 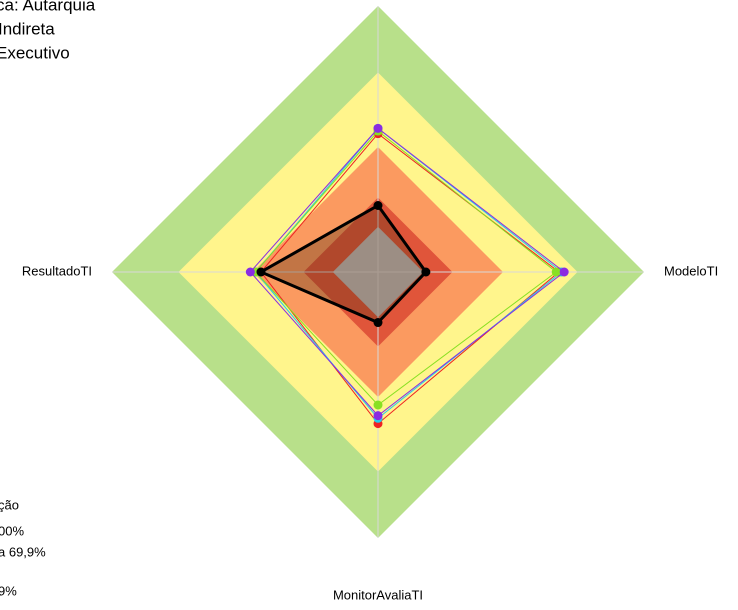 I want to click on legend-fragment: a 69,9%, so click(x=23, y=551).